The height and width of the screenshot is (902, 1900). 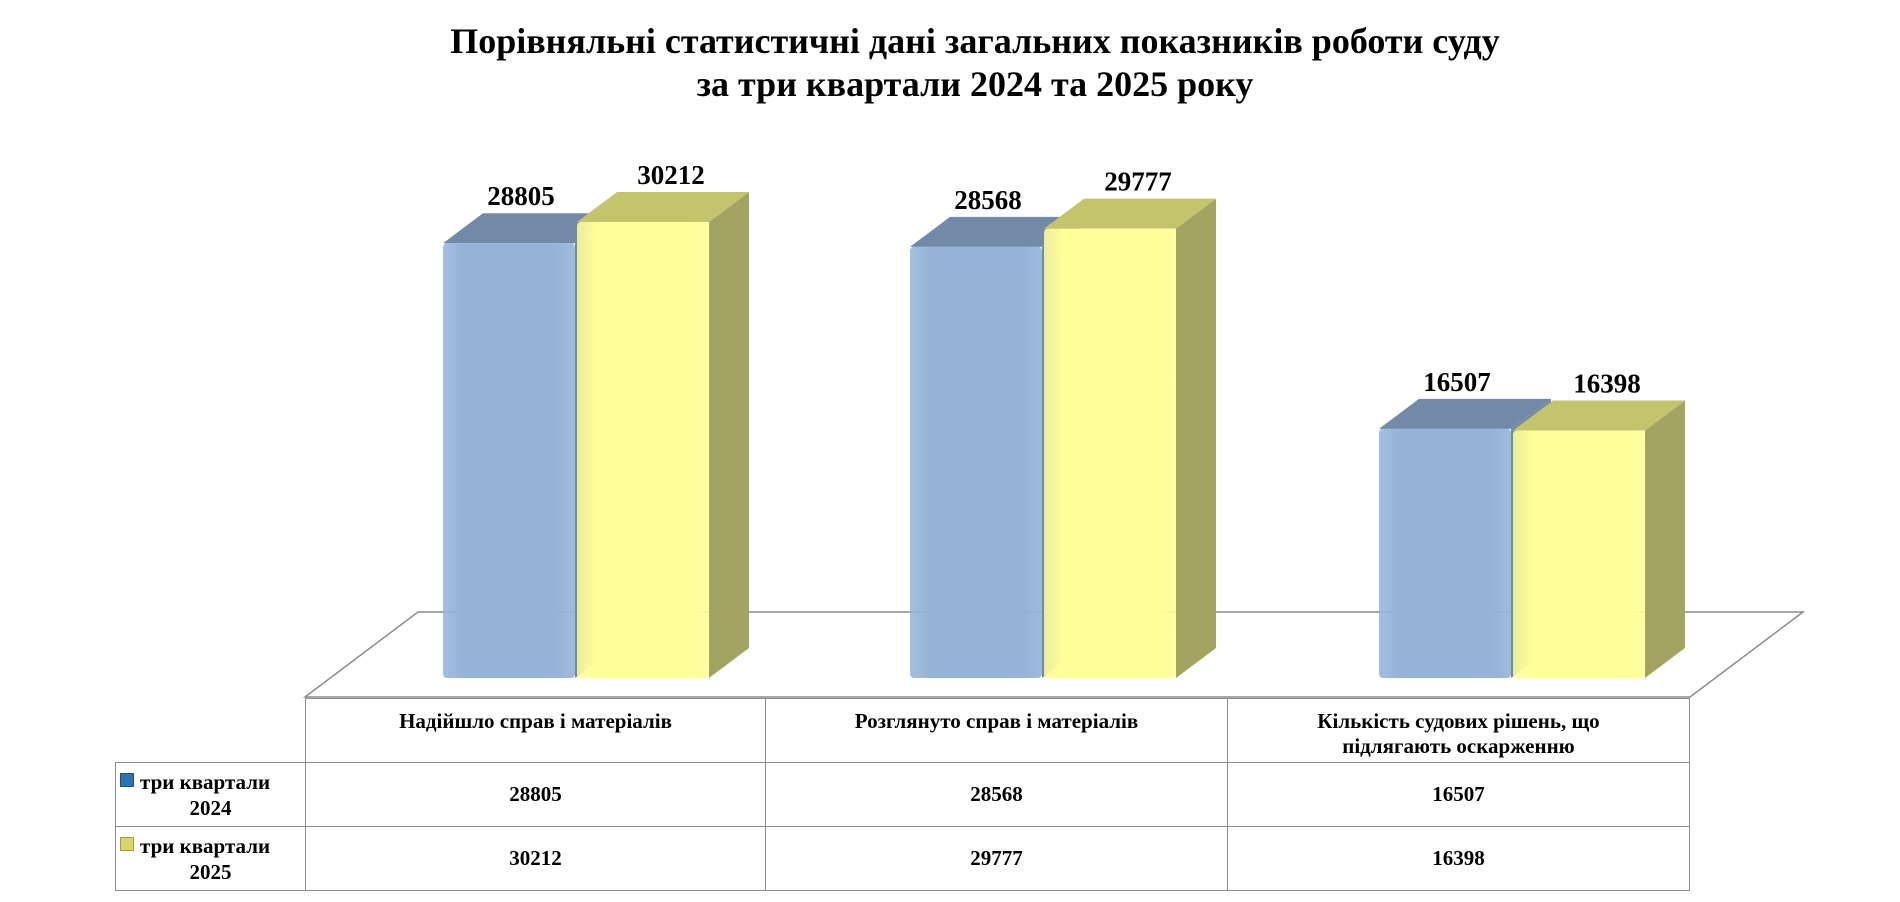 I want to click on legend-entry-2024: три квартали 2024, so click(x=210, y=794).